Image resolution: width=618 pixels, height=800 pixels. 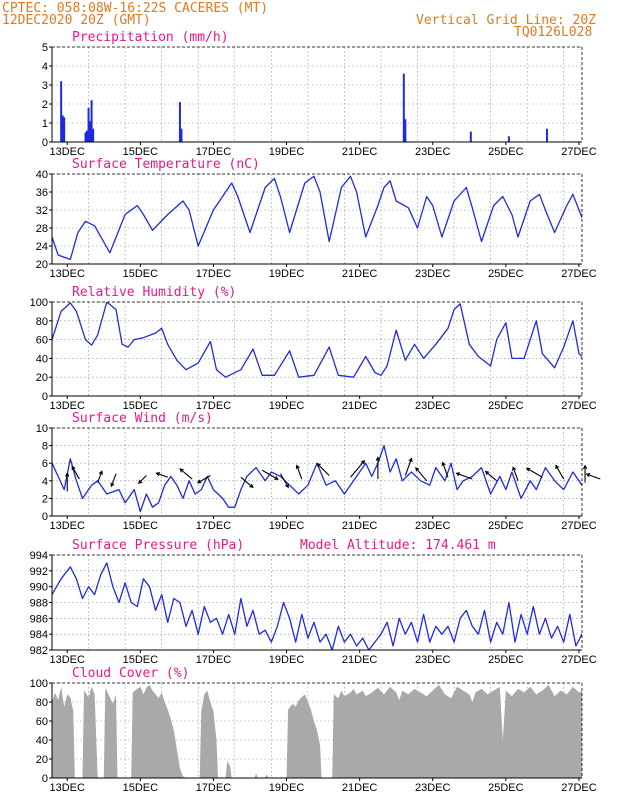 I want to click on y-tick-label: 984, so click(x=39, y=635).